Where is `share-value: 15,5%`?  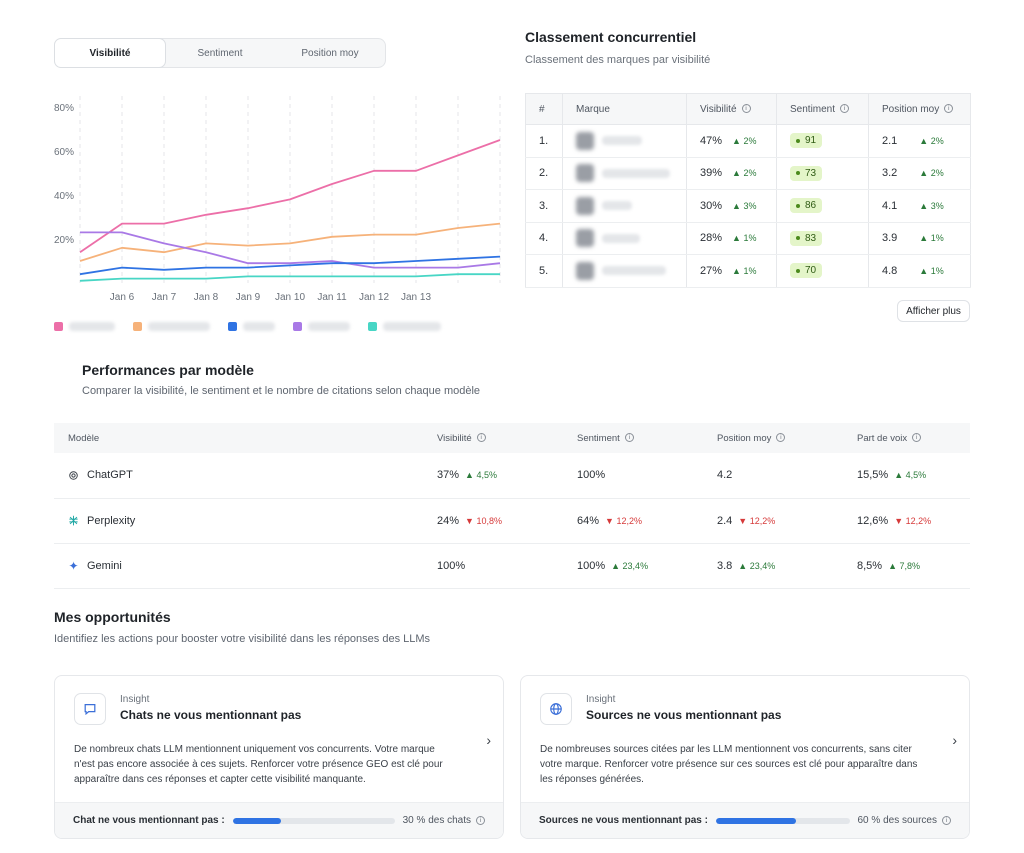
share-value: 15,5% is located at coordinates (873, 475).